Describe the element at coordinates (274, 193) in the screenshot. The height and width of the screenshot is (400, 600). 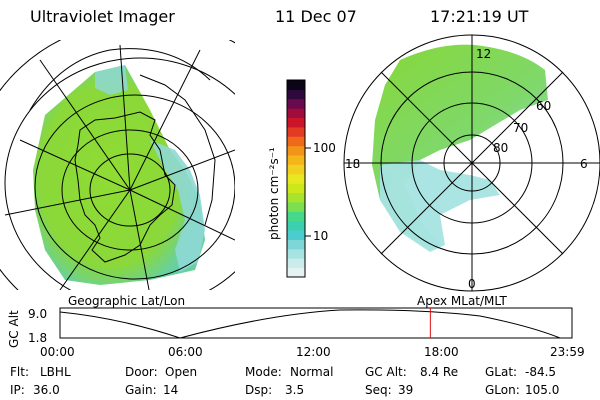
I see `colorbar-unit-label: photon cm⁻²s⁻¹` at that location.